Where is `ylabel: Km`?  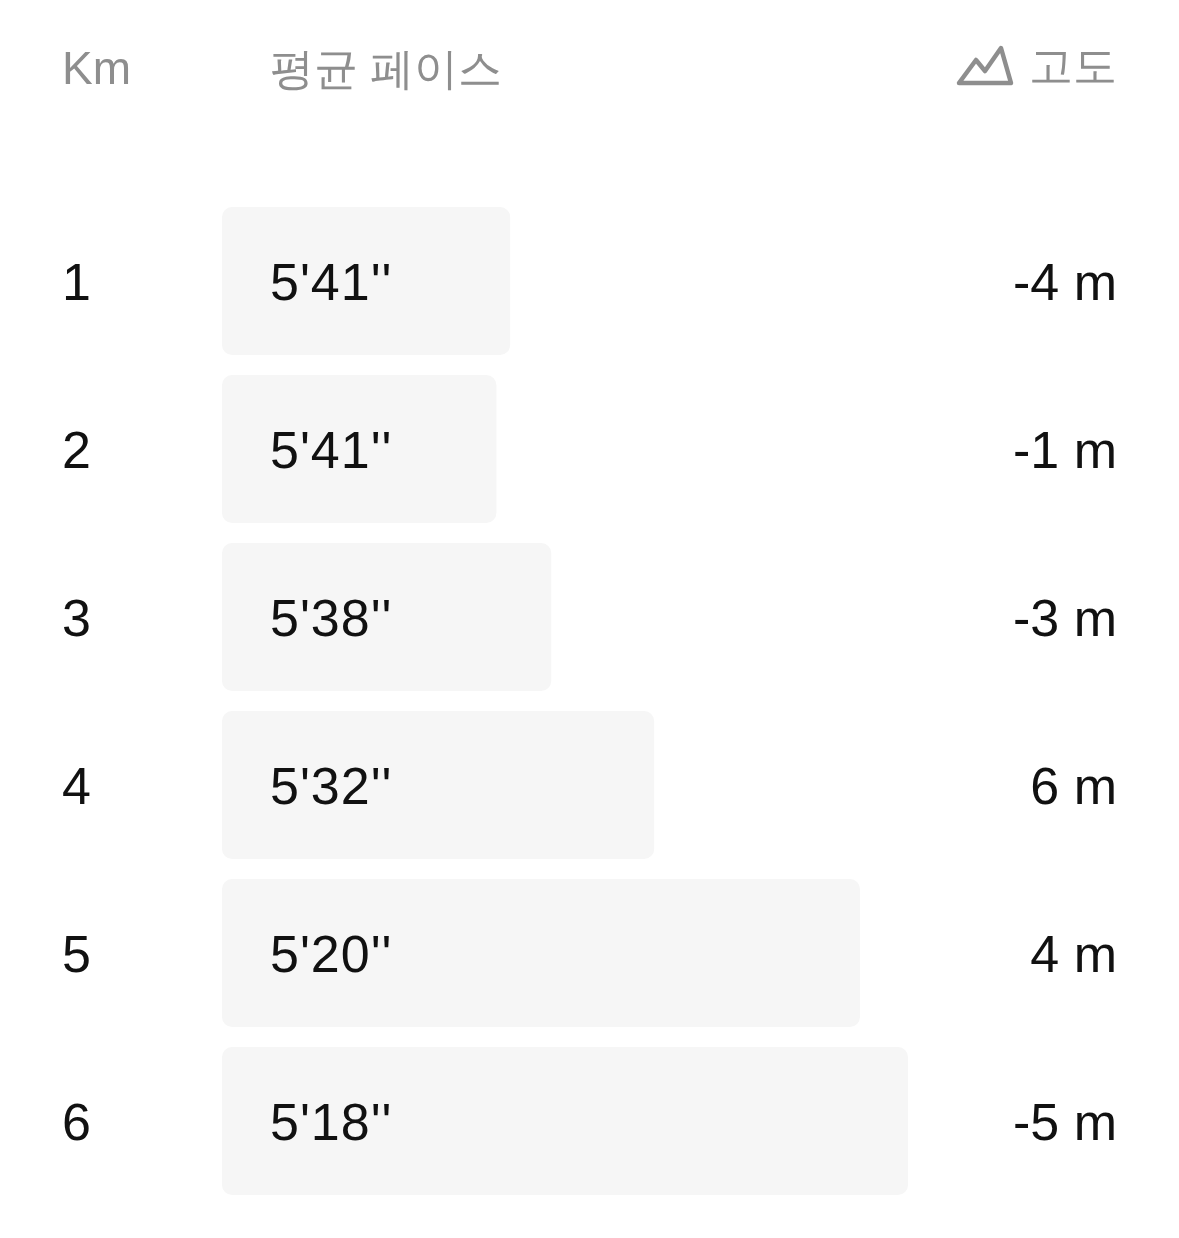
ylabel: Km is located at coordinates (96, 68).